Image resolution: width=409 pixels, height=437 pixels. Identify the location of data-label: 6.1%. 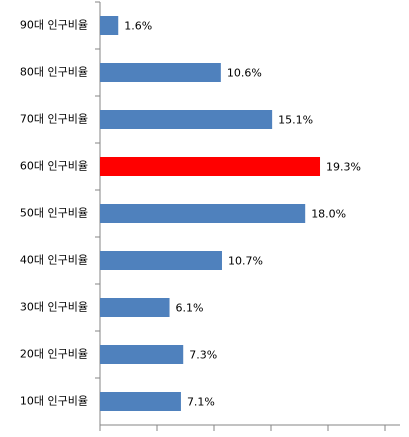
(190, 308).